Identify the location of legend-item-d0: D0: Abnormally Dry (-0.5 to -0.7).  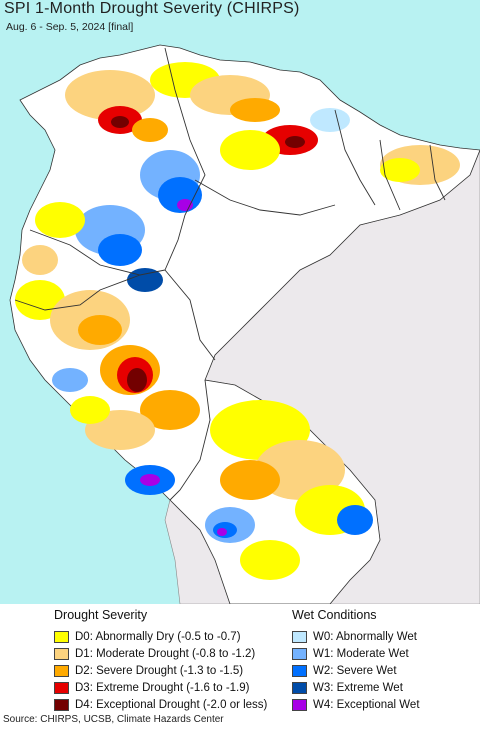
(160, 636).